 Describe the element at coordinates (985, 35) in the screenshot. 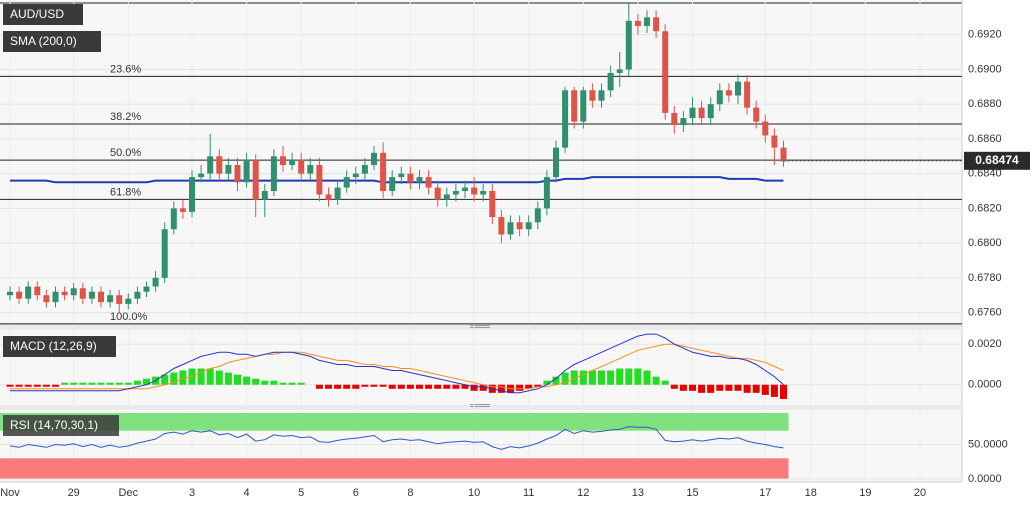

I see `y-tick-label: 0.6920` at that location.